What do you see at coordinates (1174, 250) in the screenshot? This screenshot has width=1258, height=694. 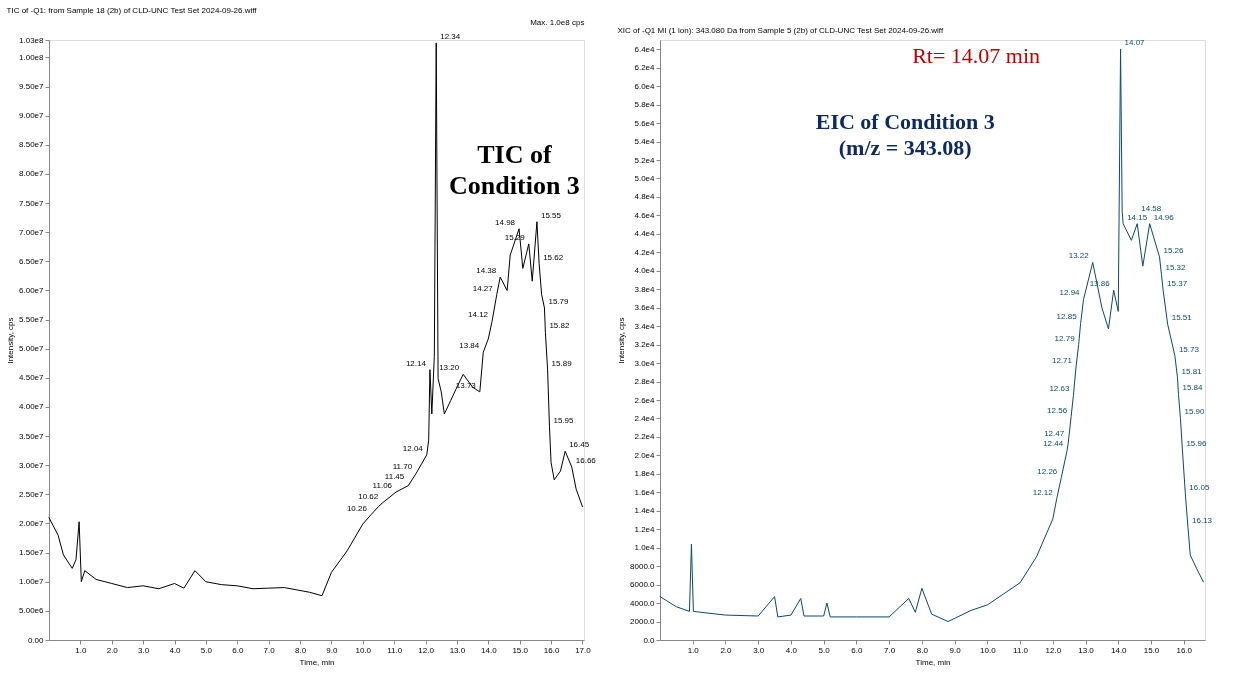 I see `annotation: 15.26` at bounding box center [1174, 250].